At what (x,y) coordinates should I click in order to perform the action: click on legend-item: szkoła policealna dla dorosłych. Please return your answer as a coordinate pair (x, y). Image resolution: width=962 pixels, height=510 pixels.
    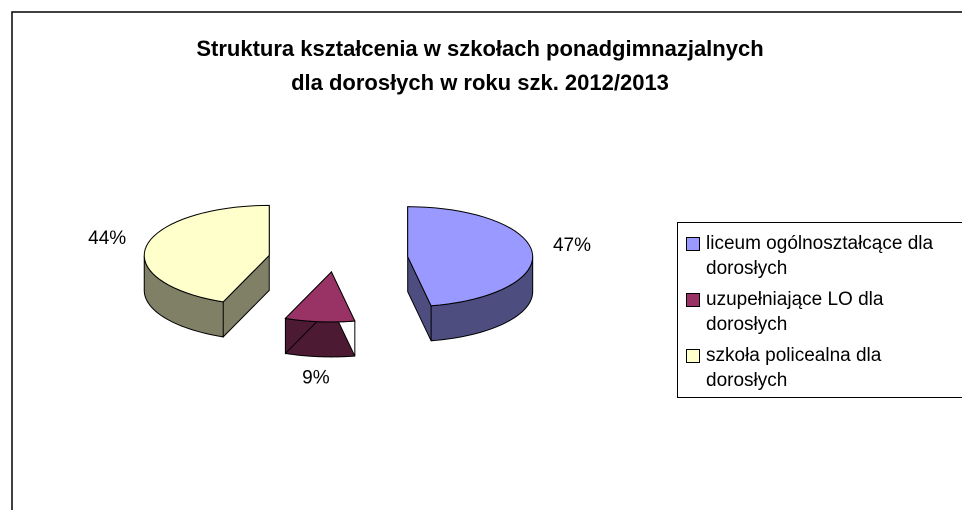
    Looking at the image, I should click on (822, 368).